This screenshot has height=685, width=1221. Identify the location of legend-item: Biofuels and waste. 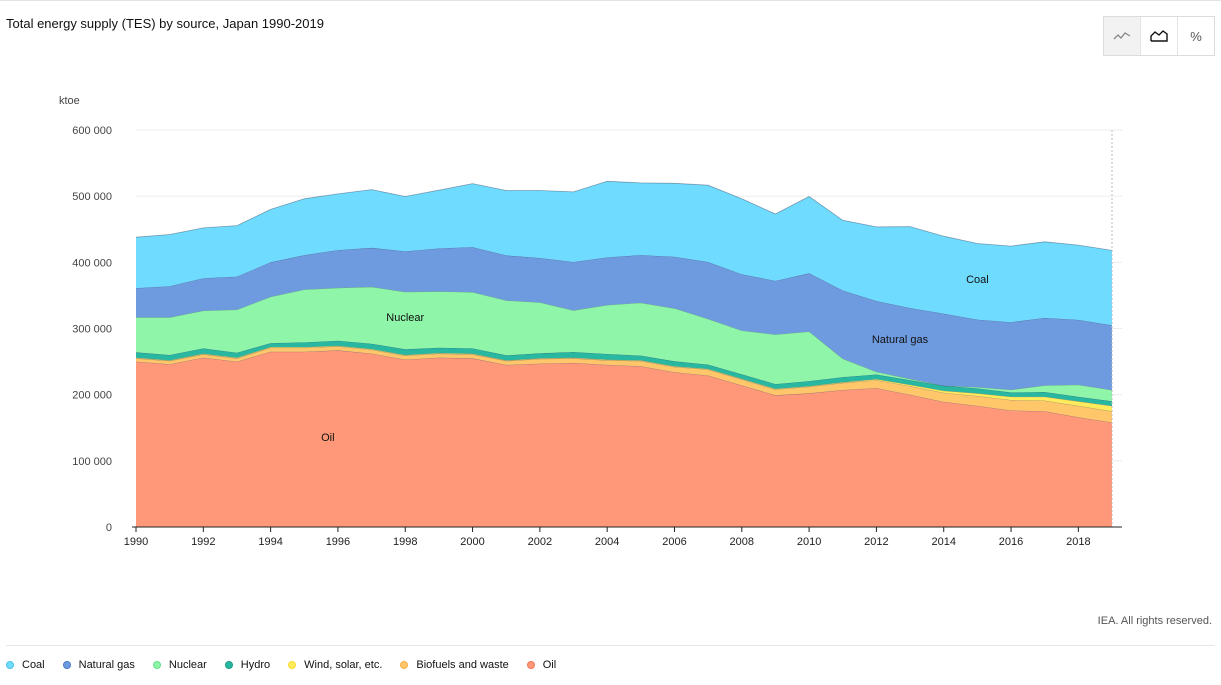
(454, 665).